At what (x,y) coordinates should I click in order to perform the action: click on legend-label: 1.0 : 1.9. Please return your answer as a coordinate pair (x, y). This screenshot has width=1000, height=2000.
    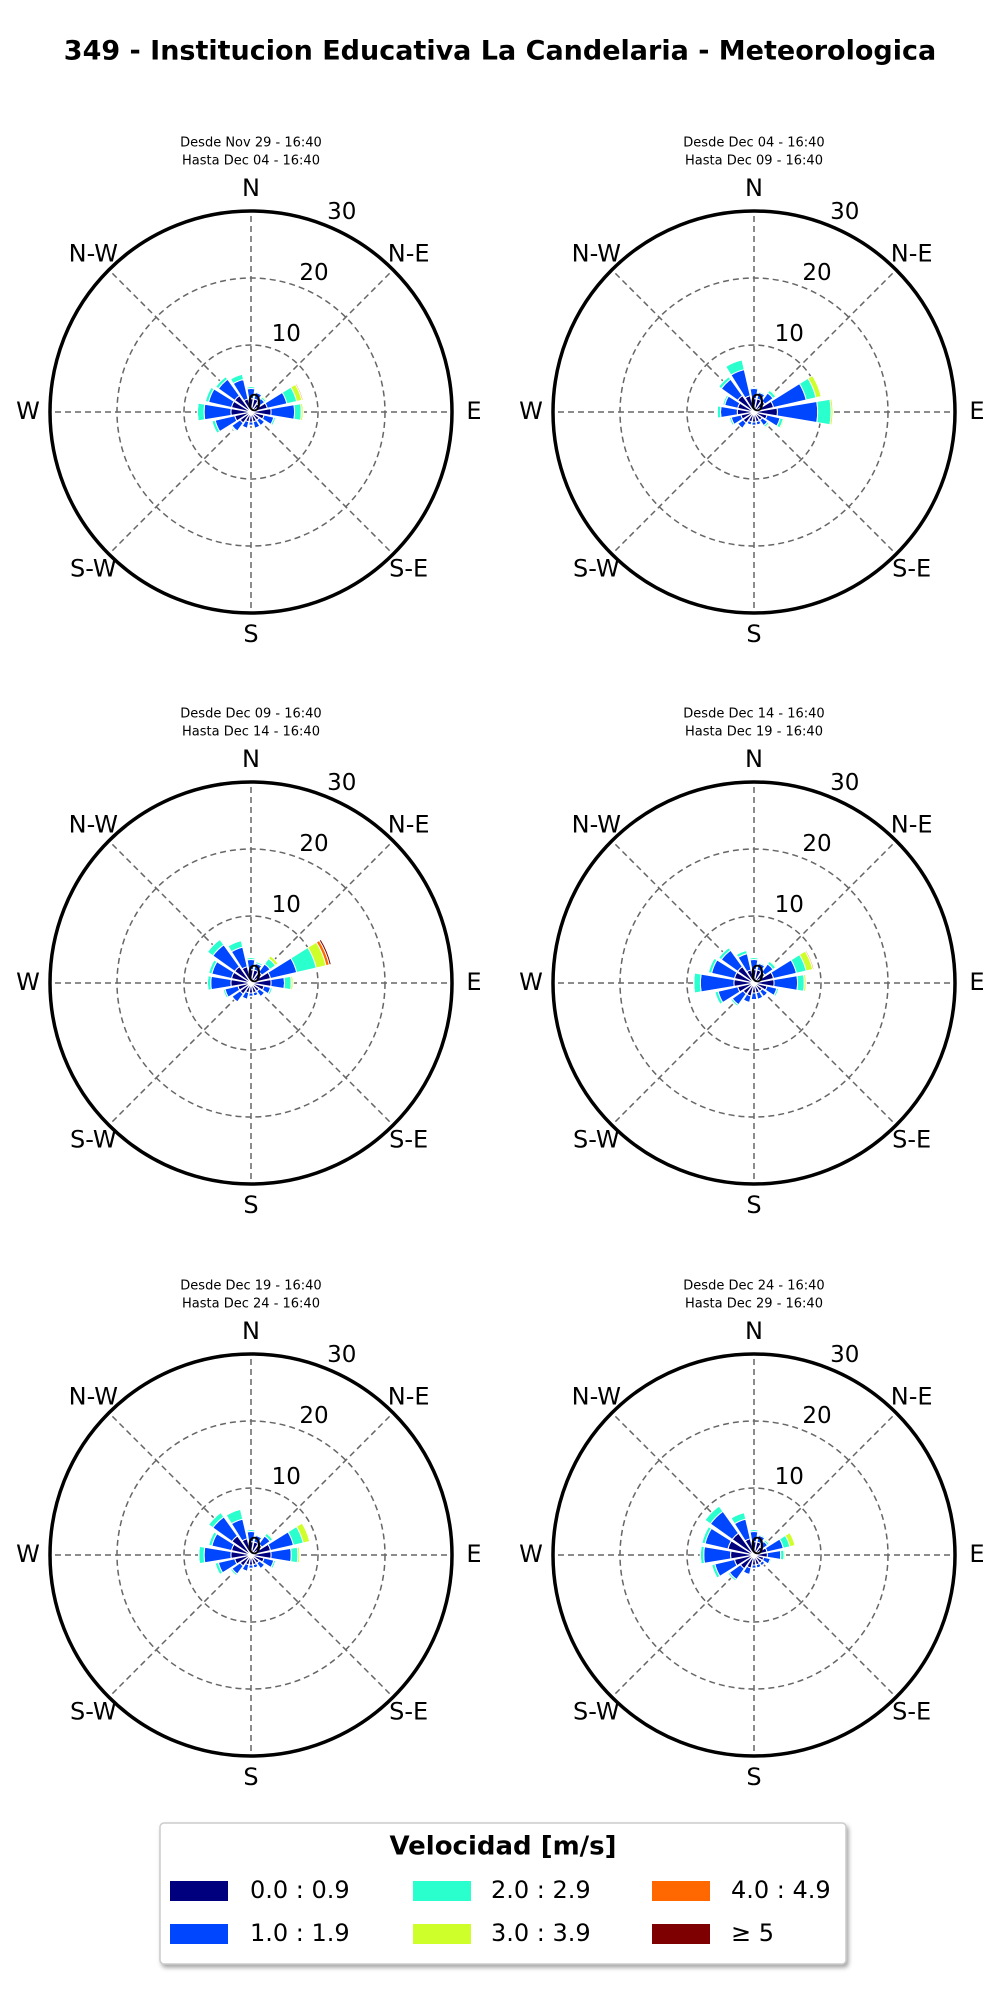
    Looking at the image, I should click on (300, 1933).